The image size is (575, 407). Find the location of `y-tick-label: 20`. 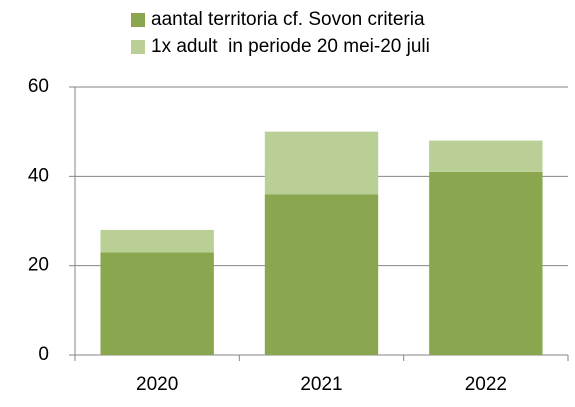

y-tick-label: 20 is located at coordinates (38, 265).